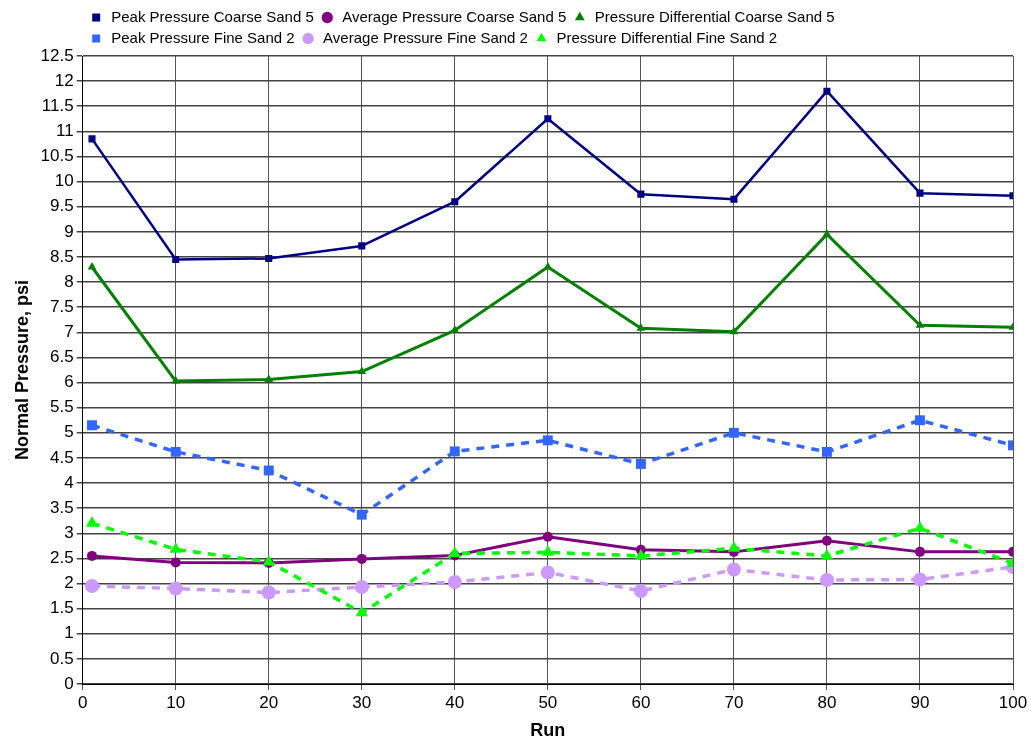 Image resolution: width=1031 pixels, height=754 pixels. I want to click on y-tick-label: 11, so click(65, 131).